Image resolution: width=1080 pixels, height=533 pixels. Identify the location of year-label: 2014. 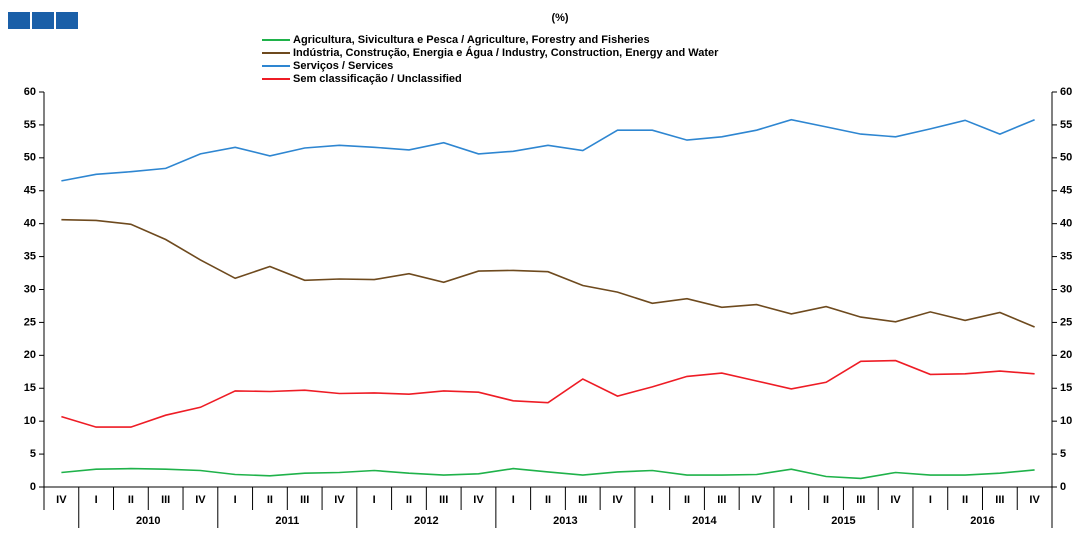
(704, 521).